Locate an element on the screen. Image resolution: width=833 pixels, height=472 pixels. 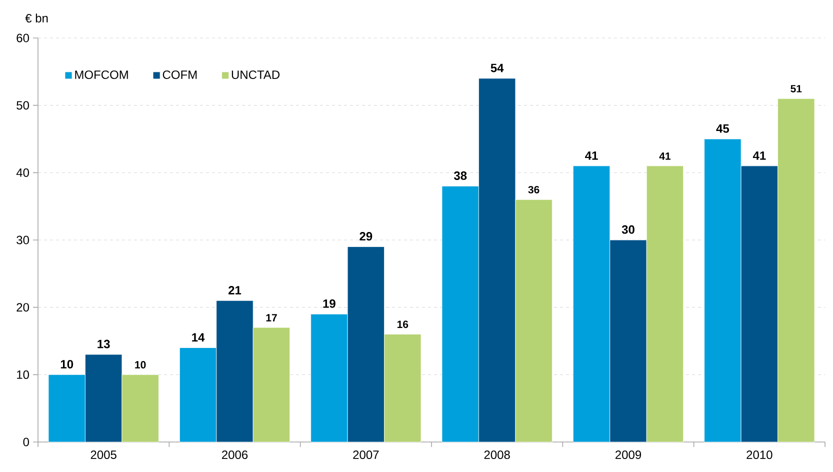
x-tick-label: 2009 is located at coordinates (629, 455).